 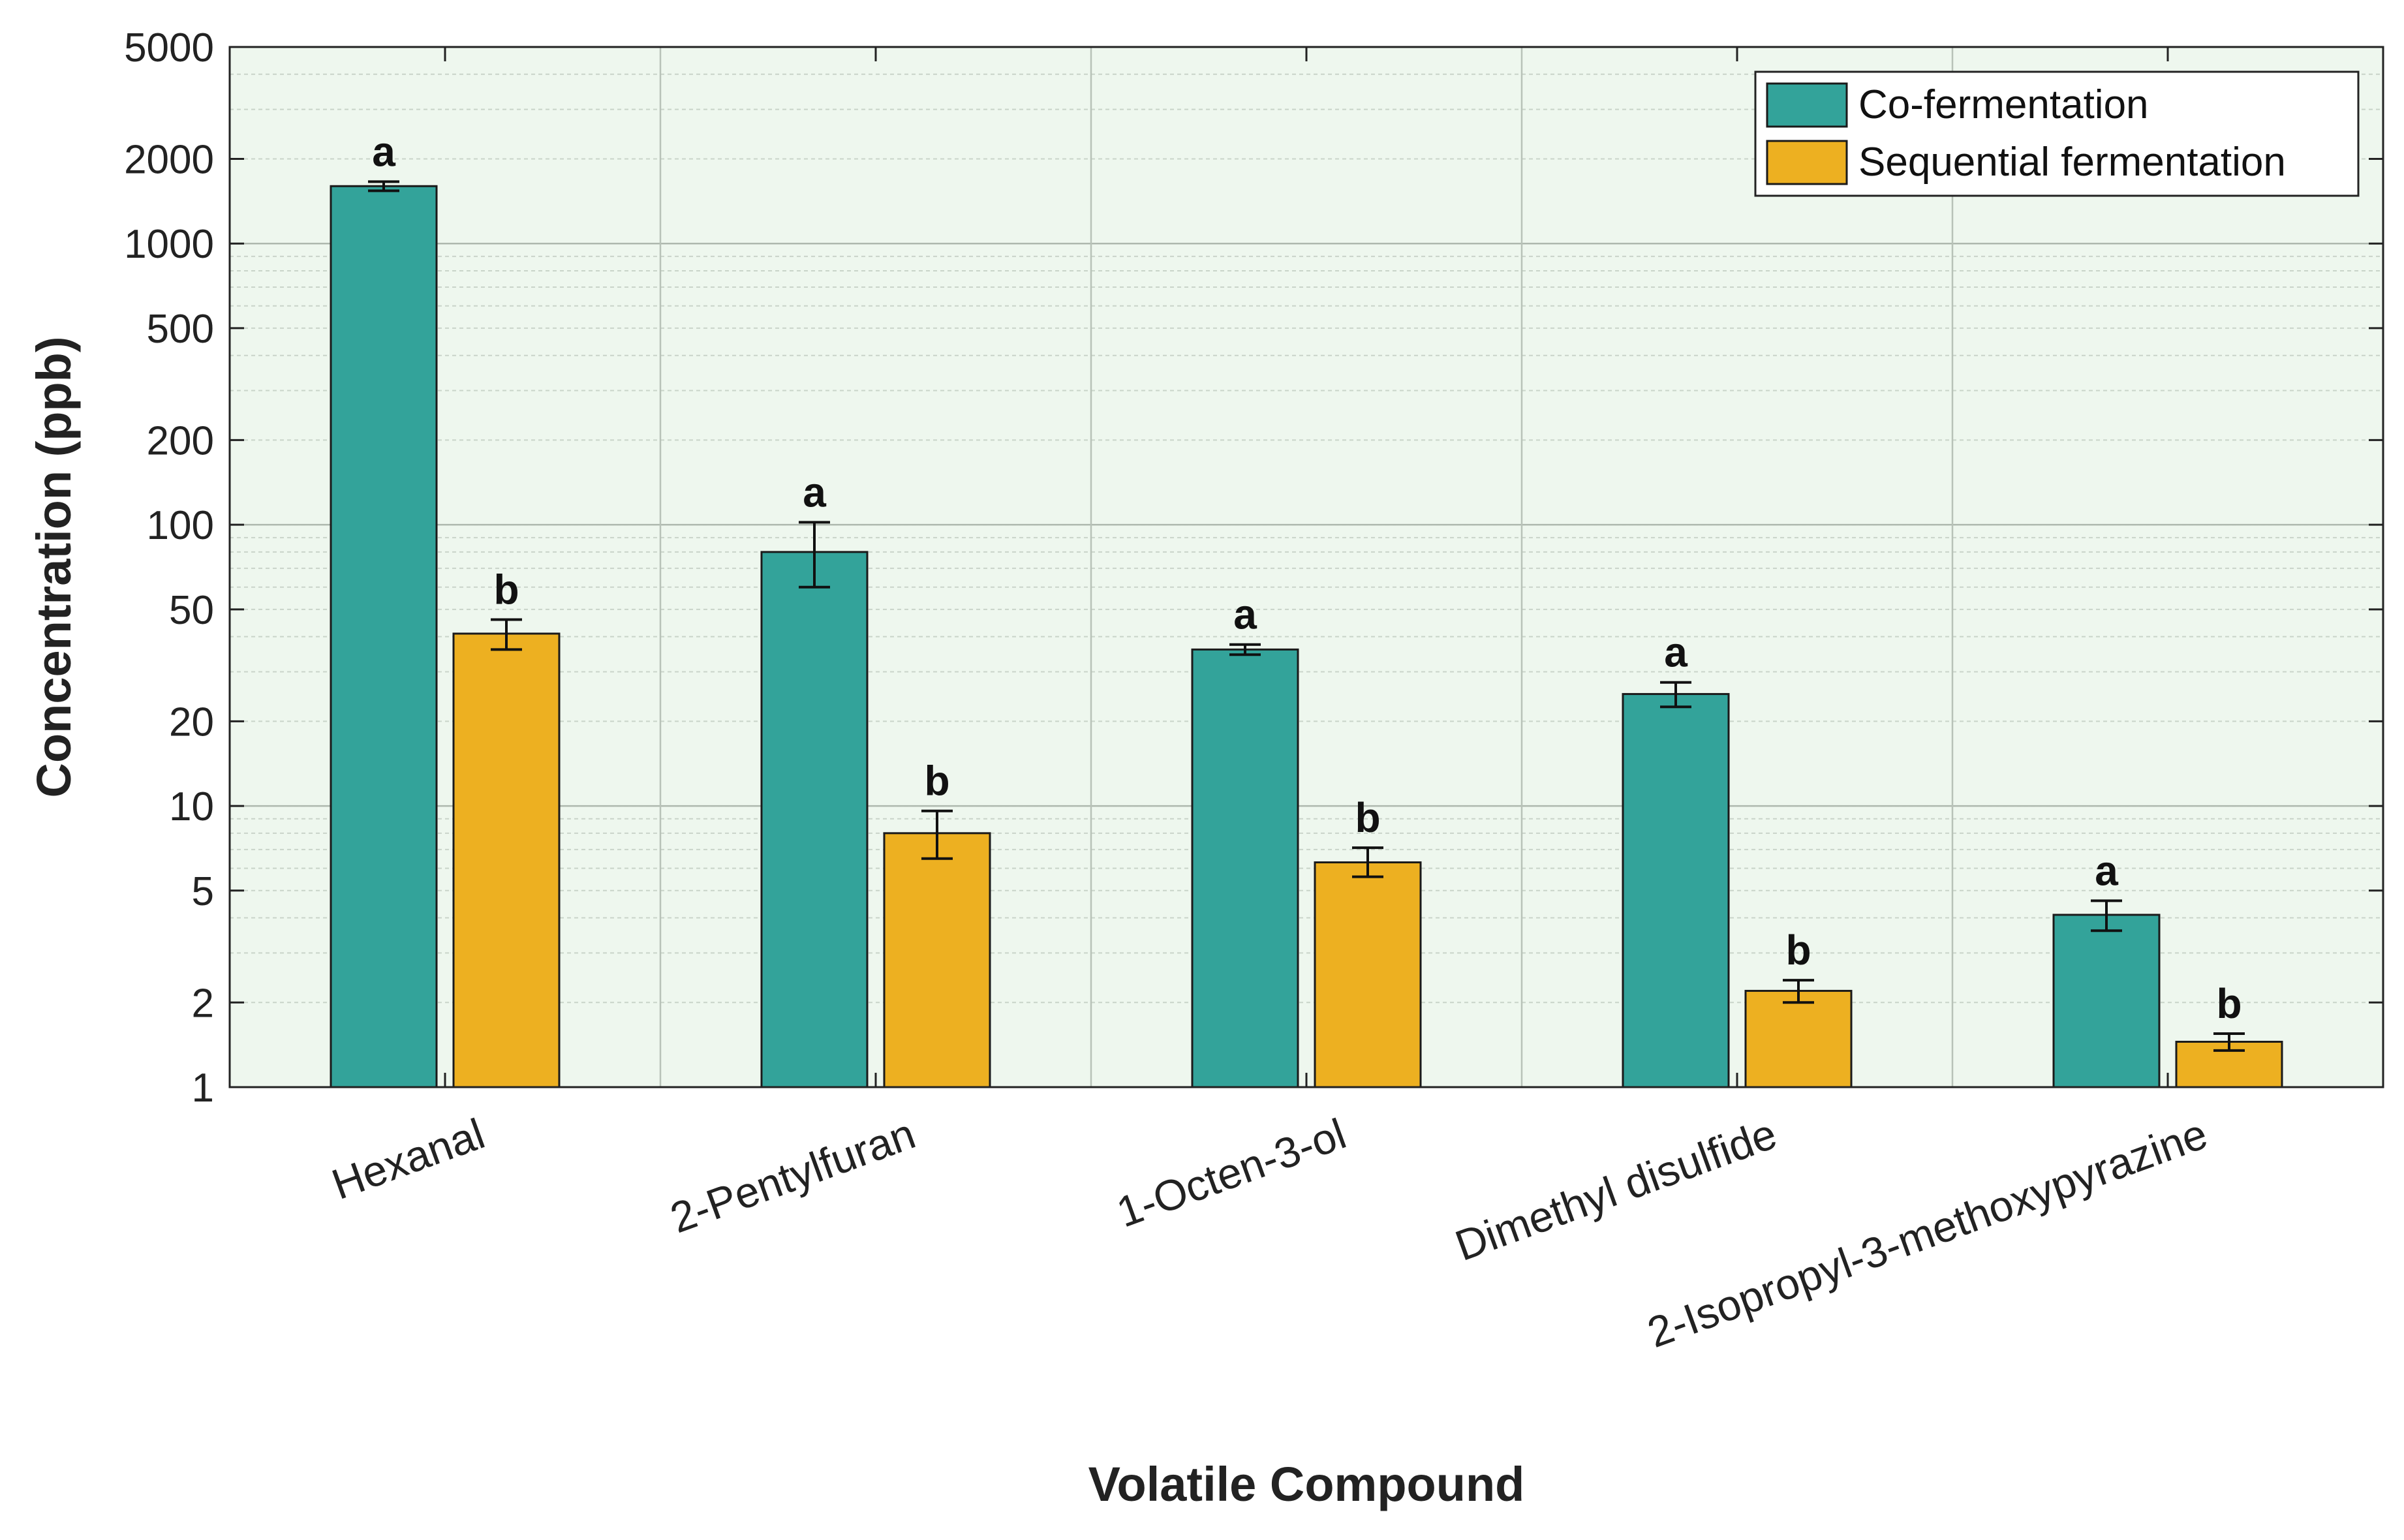 I want to click on x-tick-label: Dimethyl disulfide, so click(x=1615, y=1189).